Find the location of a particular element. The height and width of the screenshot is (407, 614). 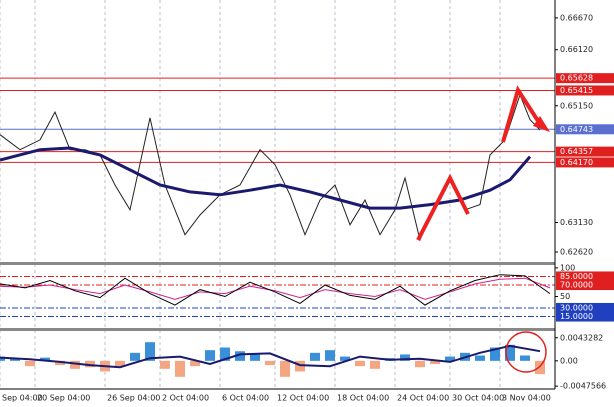

x-tick-label: 24 Oct 04:00 is located at coordinates (423, 398).